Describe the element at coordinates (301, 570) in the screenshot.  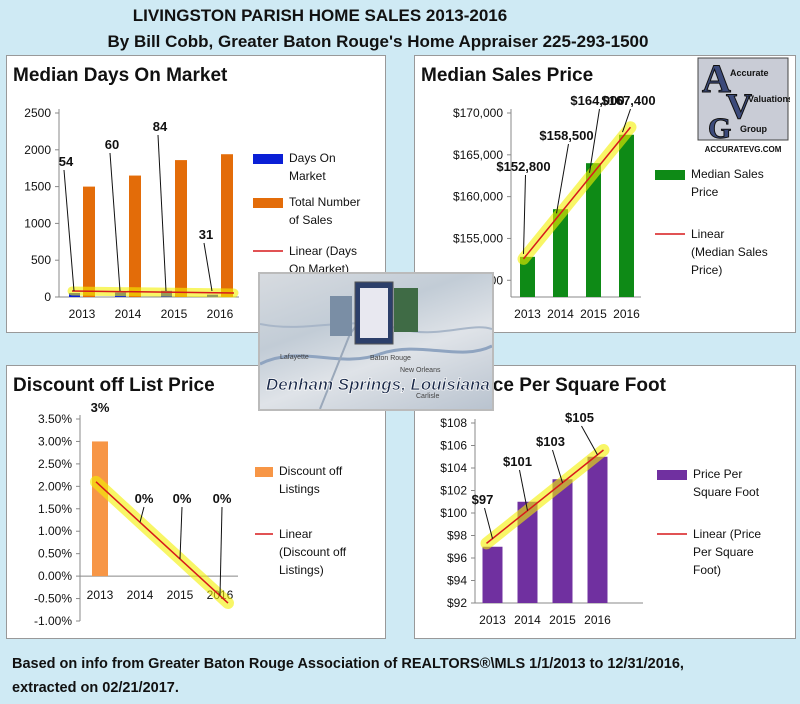
I see `legend-trend-line: Listings)` at that location.